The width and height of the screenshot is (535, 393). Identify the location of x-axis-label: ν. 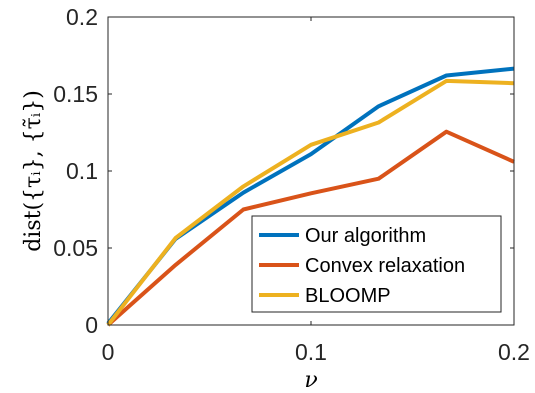
(310, 380).